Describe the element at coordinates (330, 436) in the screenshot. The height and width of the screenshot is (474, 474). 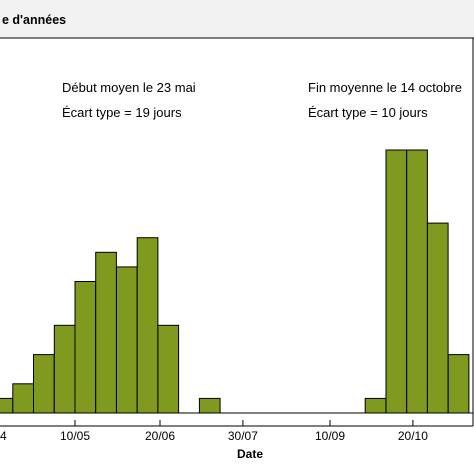
I see `x-tick-label: 10/09` at that location.